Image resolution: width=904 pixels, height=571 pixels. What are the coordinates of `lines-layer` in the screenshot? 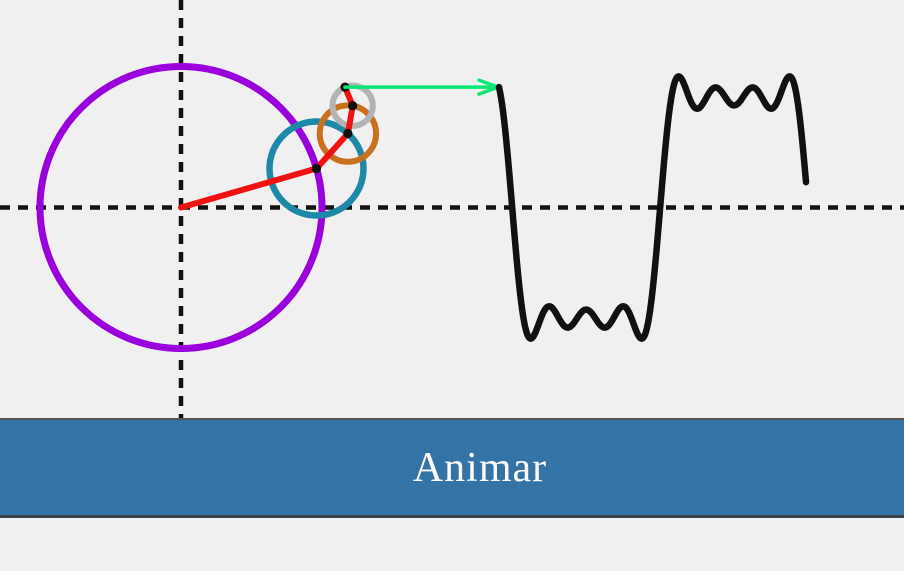 It's located at (267, 147).